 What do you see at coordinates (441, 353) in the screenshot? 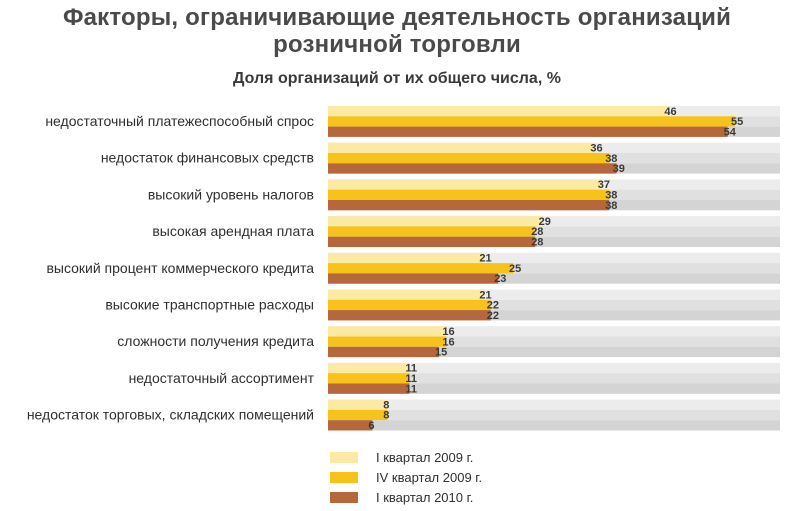
I see `value-label: 15` at bounding box center [441, 353].